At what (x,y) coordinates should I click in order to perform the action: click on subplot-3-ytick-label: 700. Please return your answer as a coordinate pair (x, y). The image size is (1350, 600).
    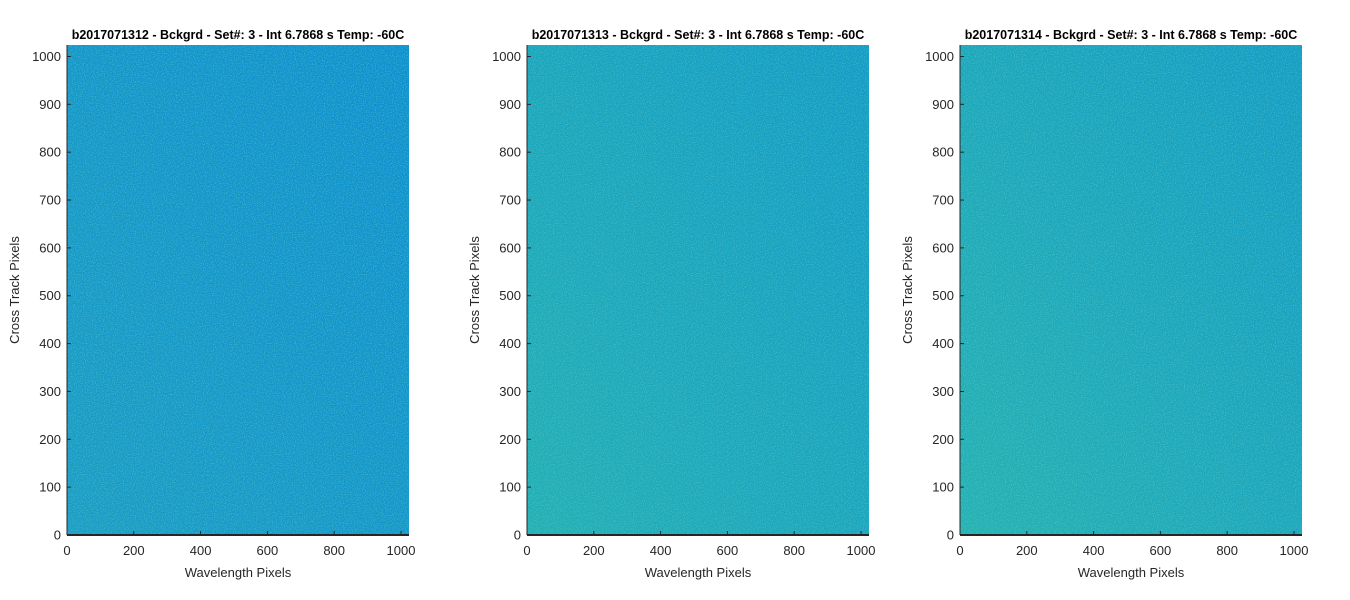
    Looking at the image, I should click on (943, 200).